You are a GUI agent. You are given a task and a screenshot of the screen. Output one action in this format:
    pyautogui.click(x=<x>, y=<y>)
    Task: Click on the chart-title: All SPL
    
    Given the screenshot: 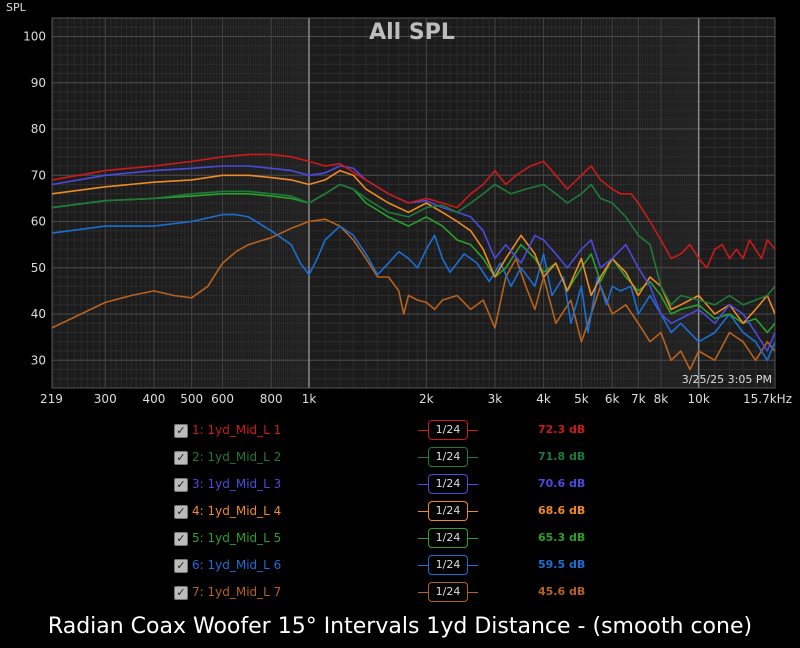 What is the action you would take?
    pyautogui.click(x=412, y=32)
    